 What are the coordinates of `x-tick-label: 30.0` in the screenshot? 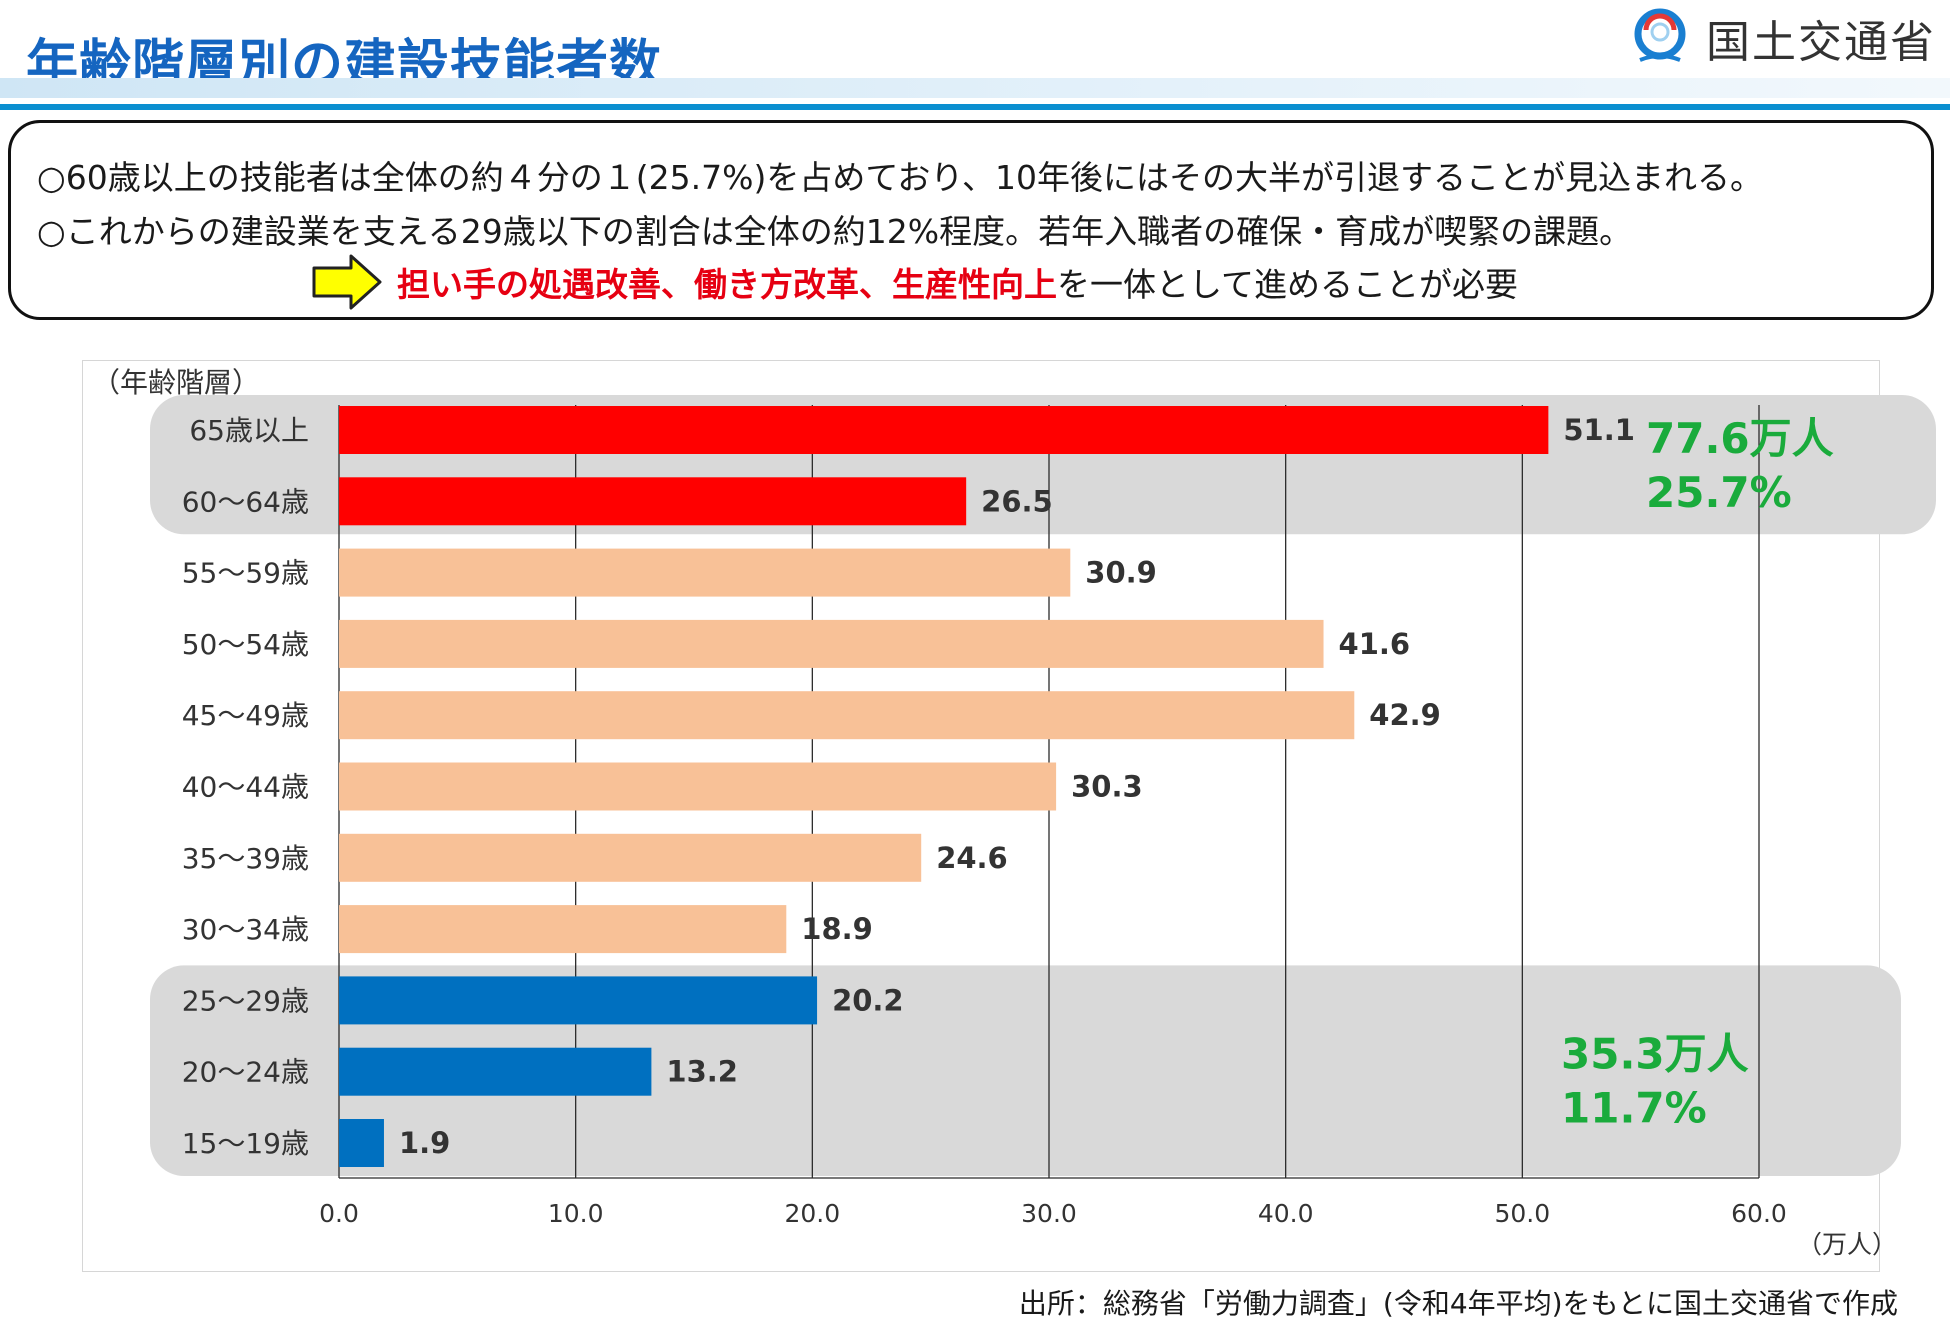 It's located at (1049, 1213).